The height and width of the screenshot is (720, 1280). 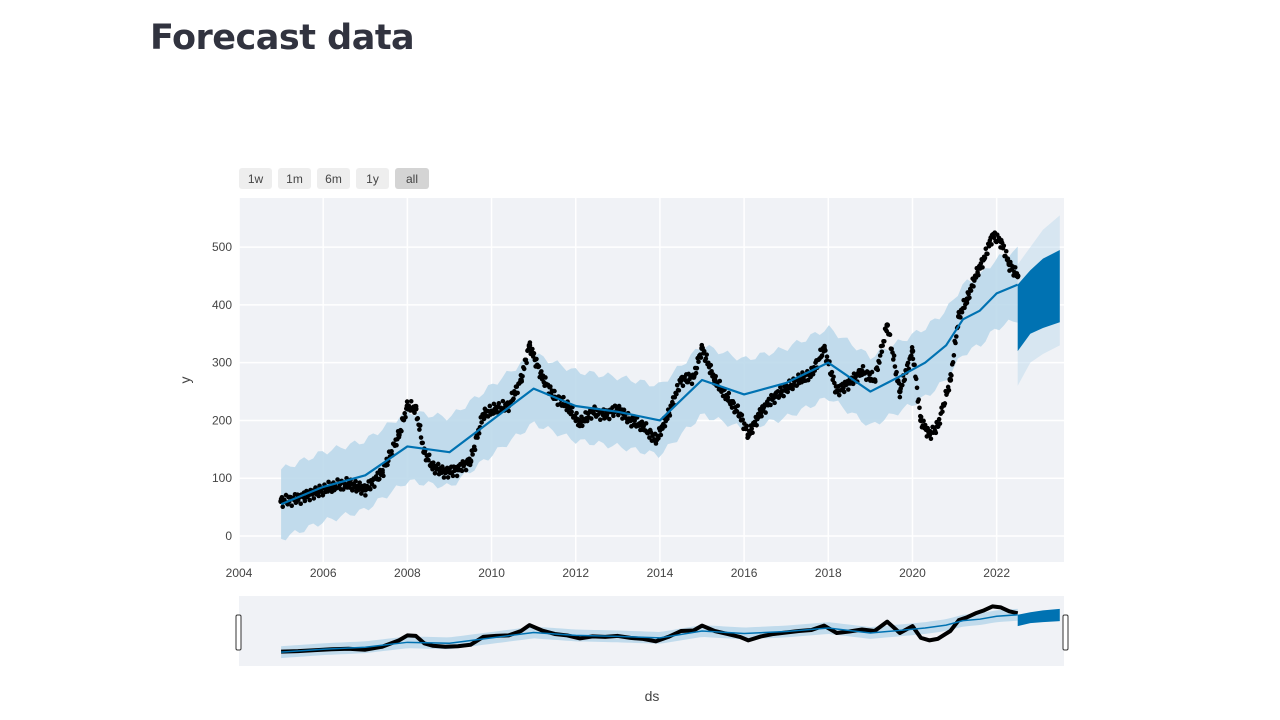 What do you see at coordinates (372, 178) in the screenshot?
I see `range-button-1y: 1y` at bounding box center [372, 178].